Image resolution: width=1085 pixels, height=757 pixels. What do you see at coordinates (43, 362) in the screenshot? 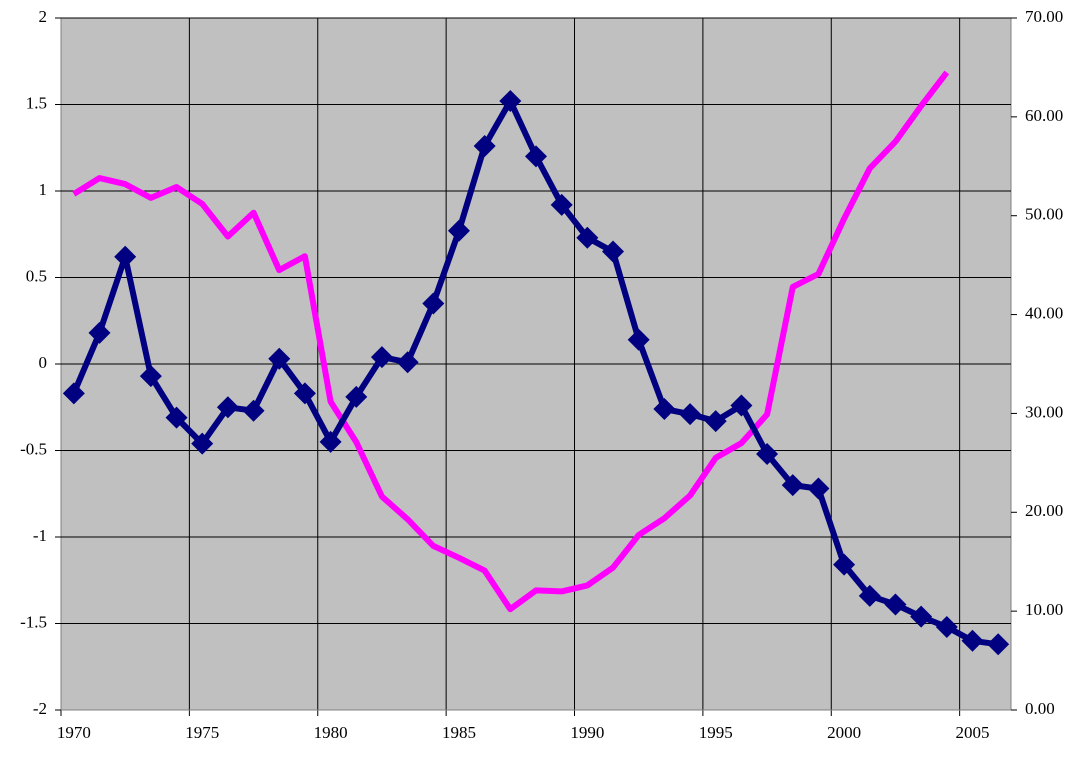
I see `y-tick-label: 0` at bounding box center [43, 362].